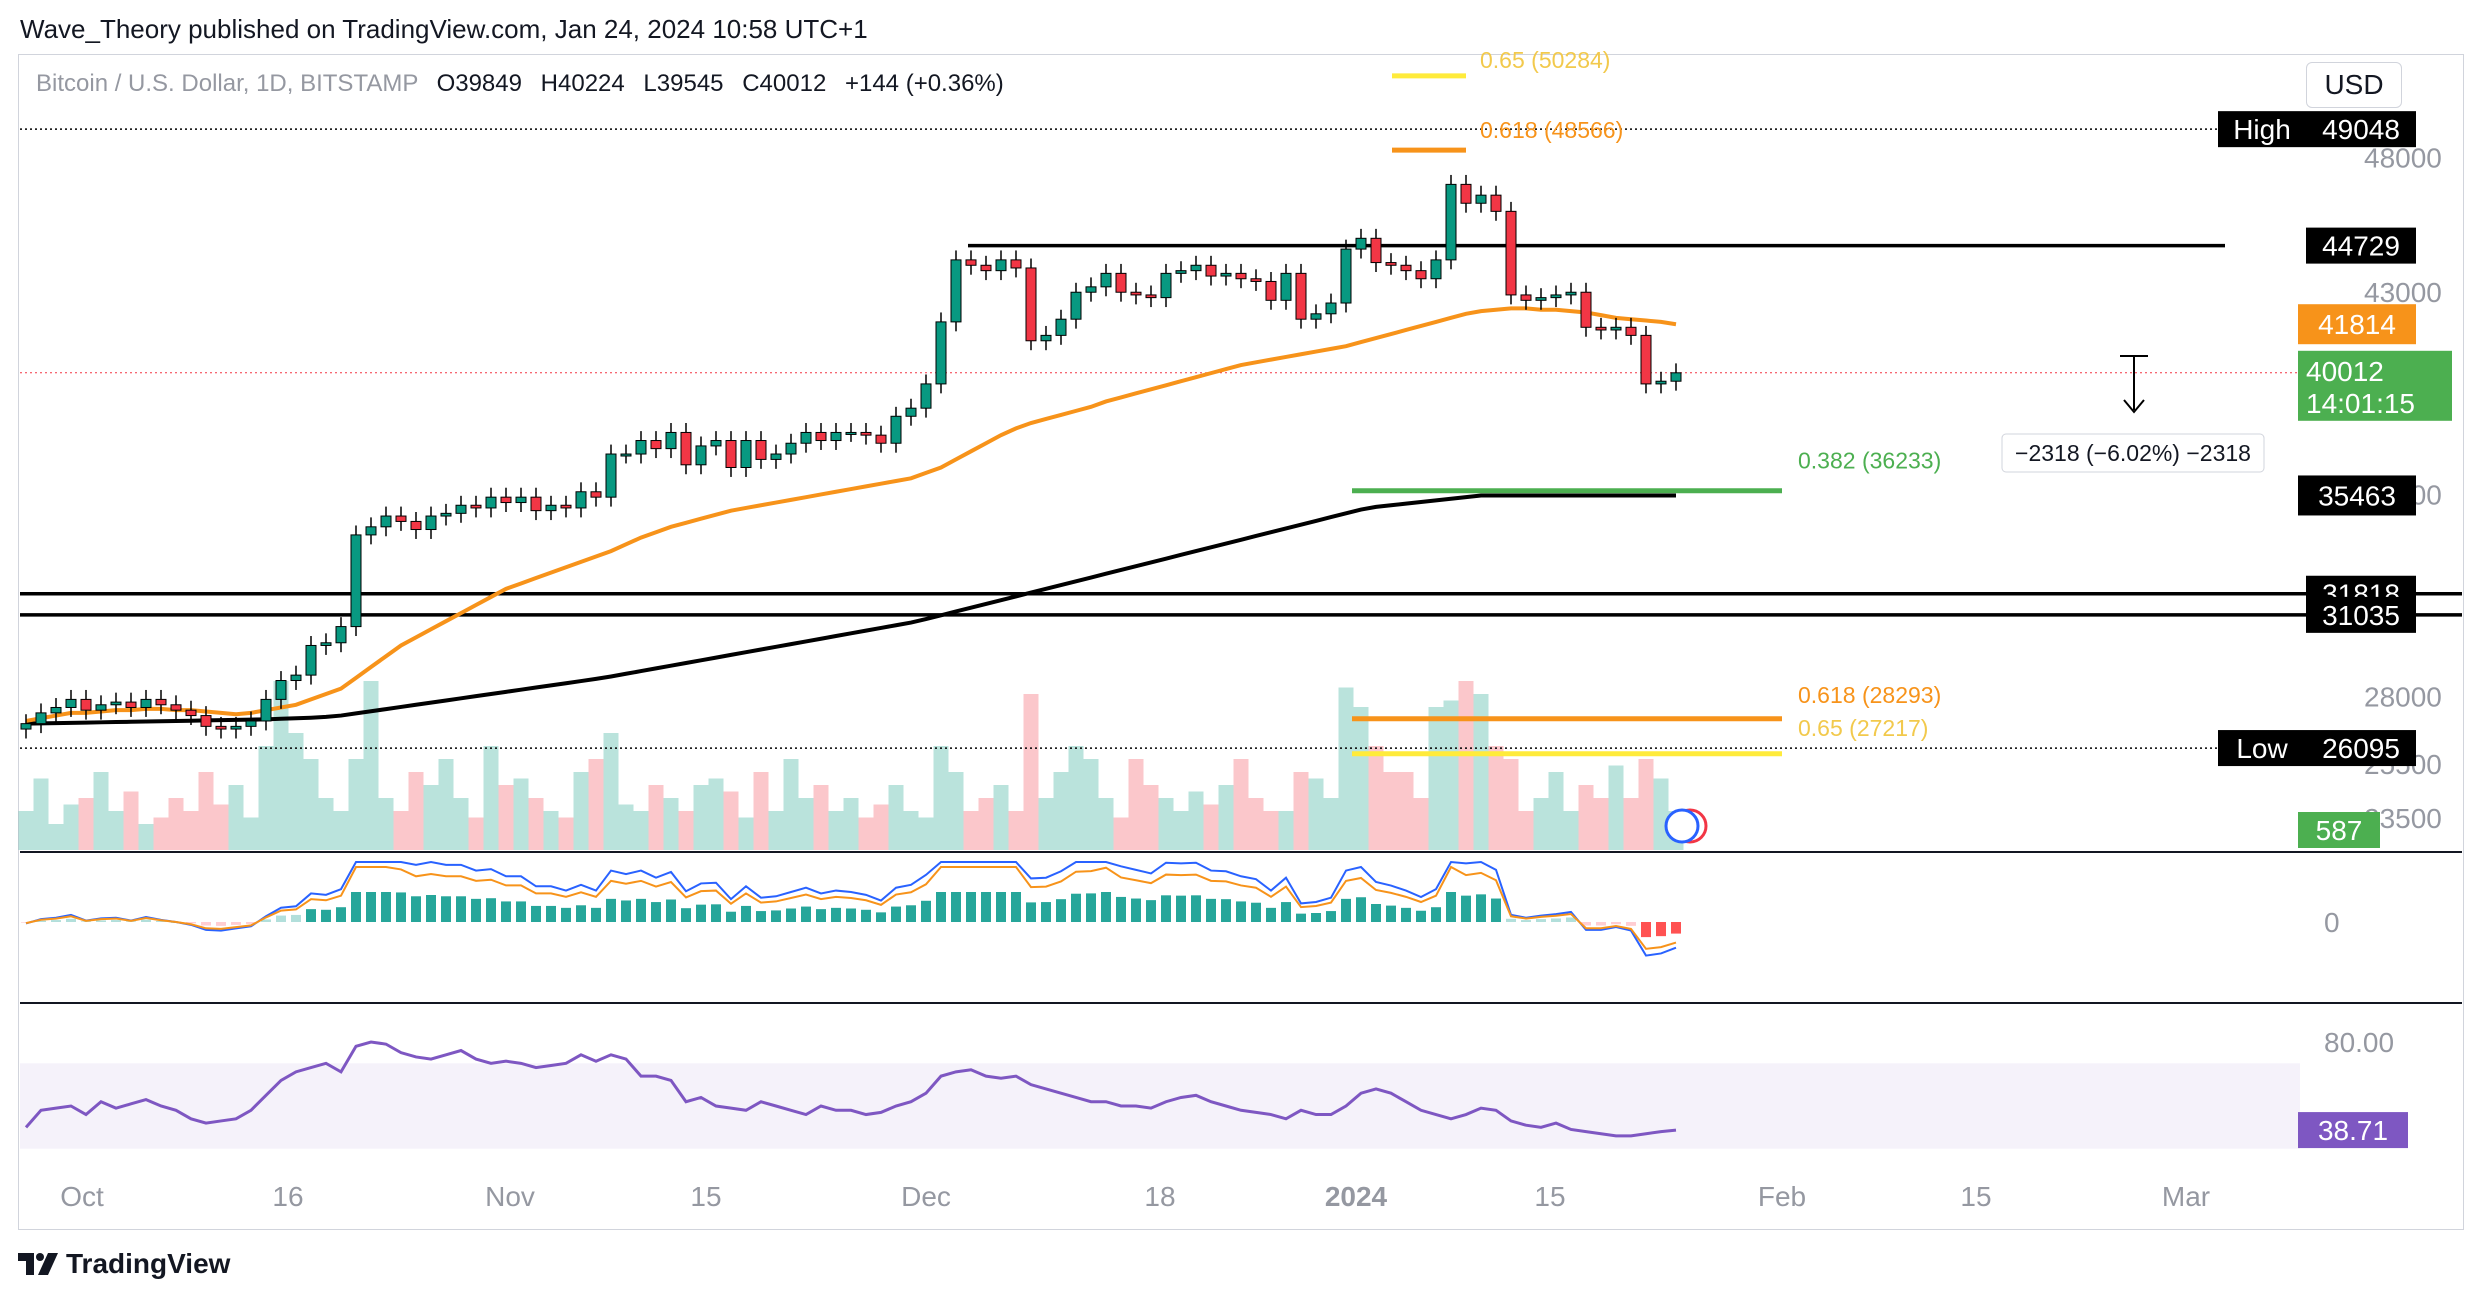  What do you see at coordinates (124, 1264) in the screenshot?
I see `tradingview-logo: TradingView` at bounding box center [124, 1264].